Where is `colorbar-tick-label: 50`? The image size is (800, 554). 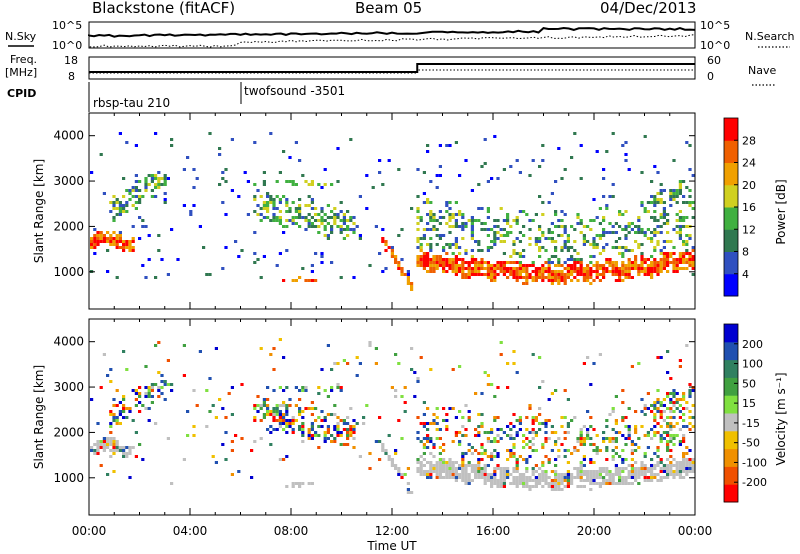 colorbar-tick-label: 50 is located at coordinates (749, 383).